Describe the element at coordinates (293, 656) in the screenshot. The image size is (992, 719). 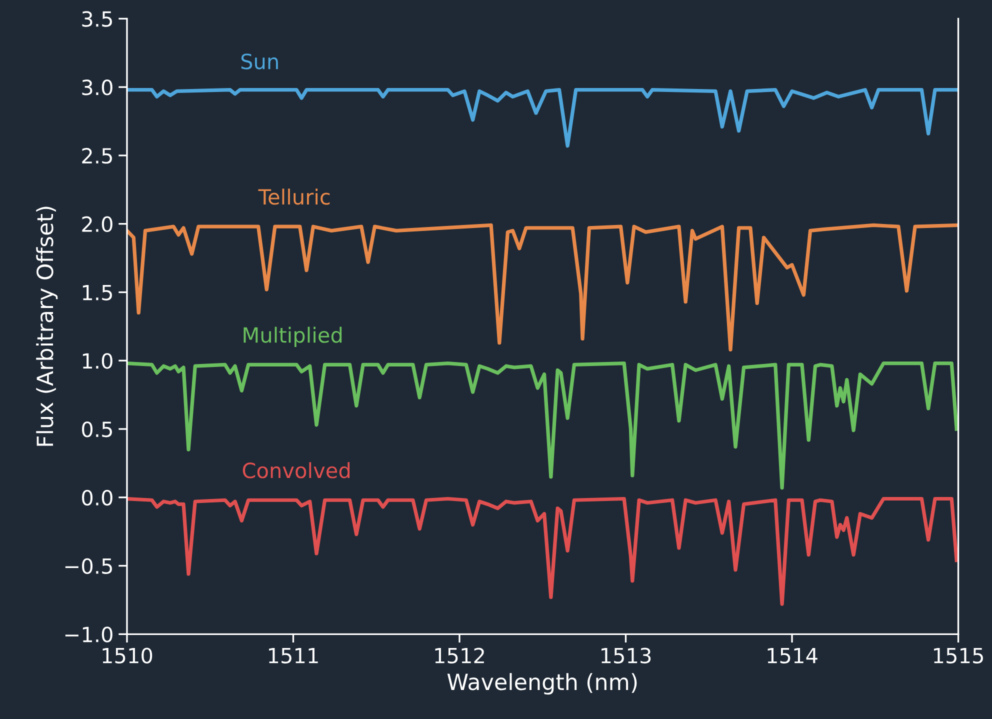
I see `x-tick-label: 1511` at that location.